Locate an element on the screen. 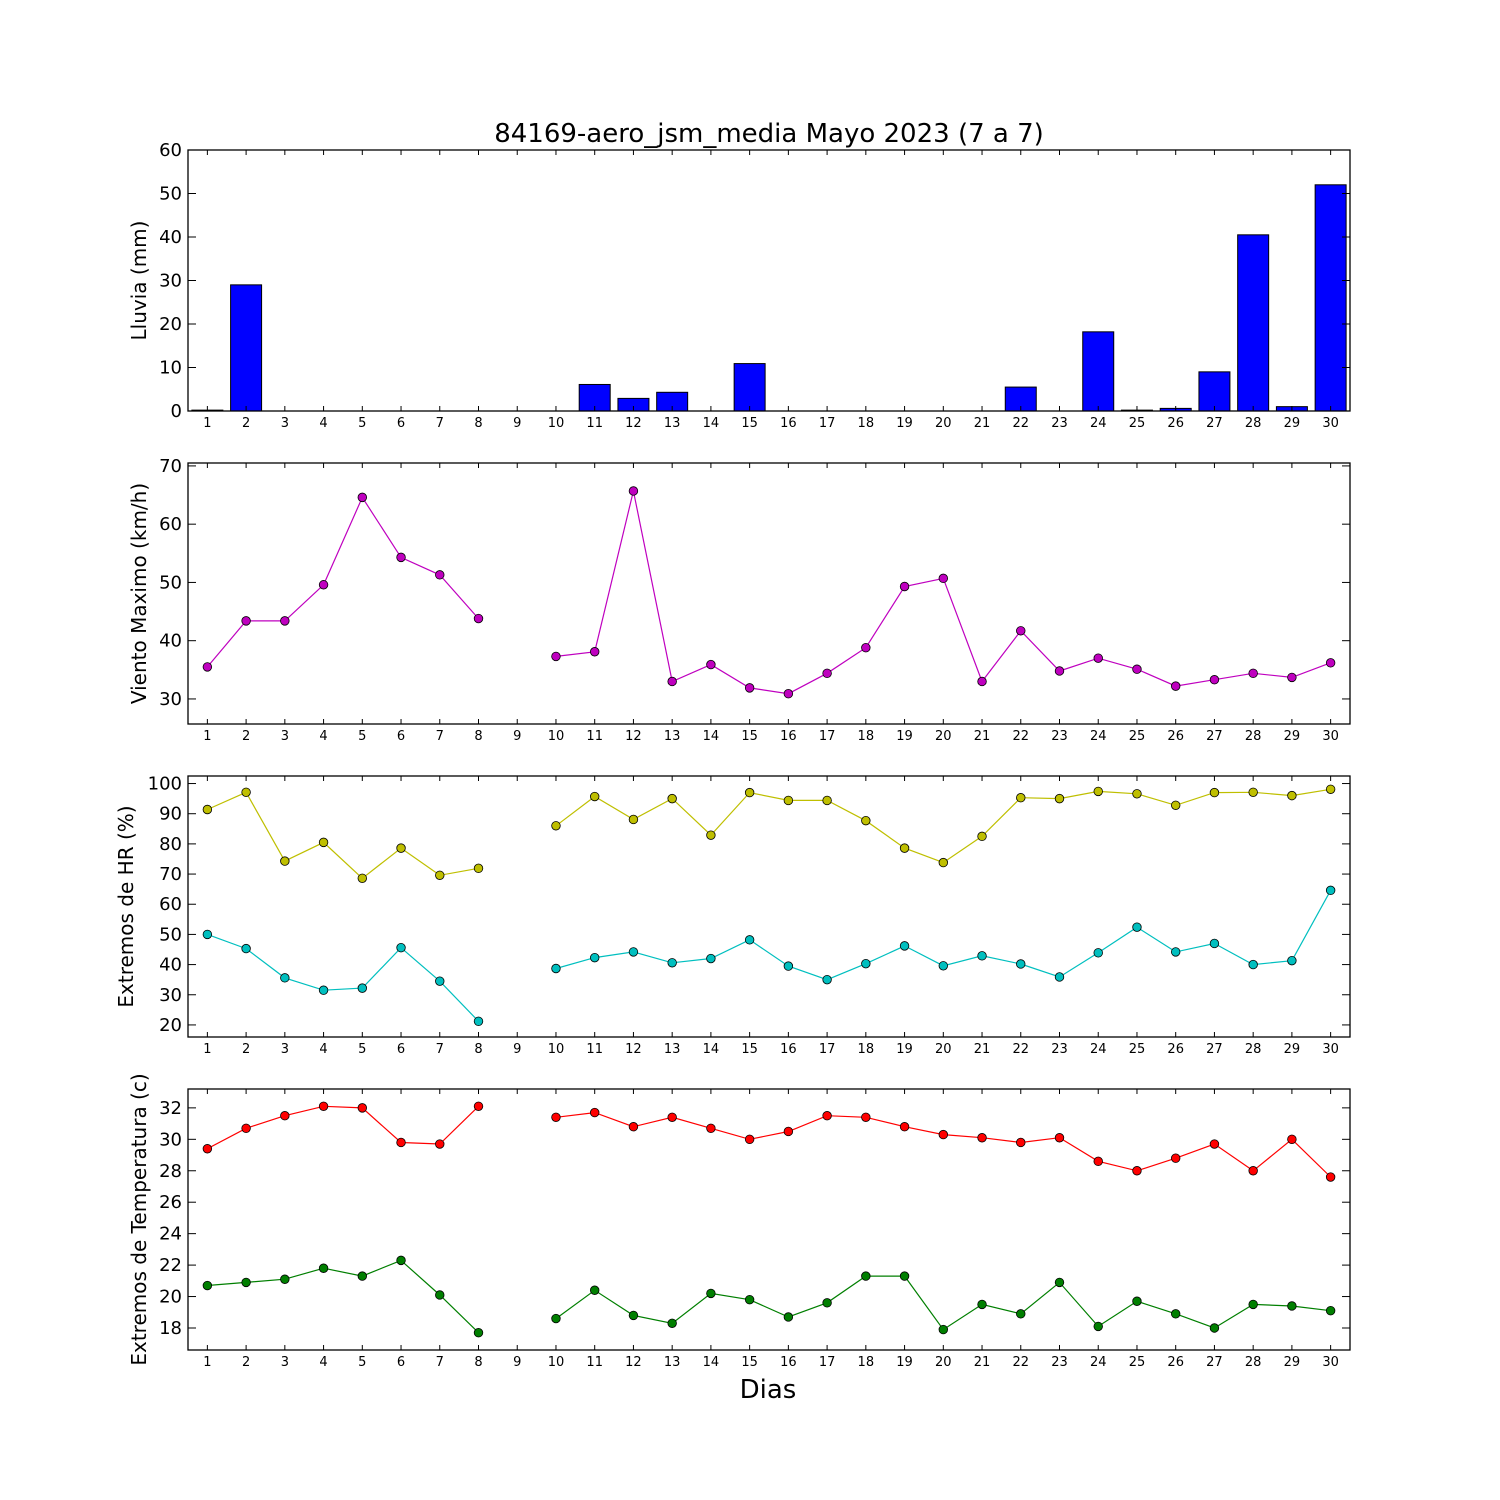  humidity-x-tick-label-11: 11 is located at coordinates (594, 1049).